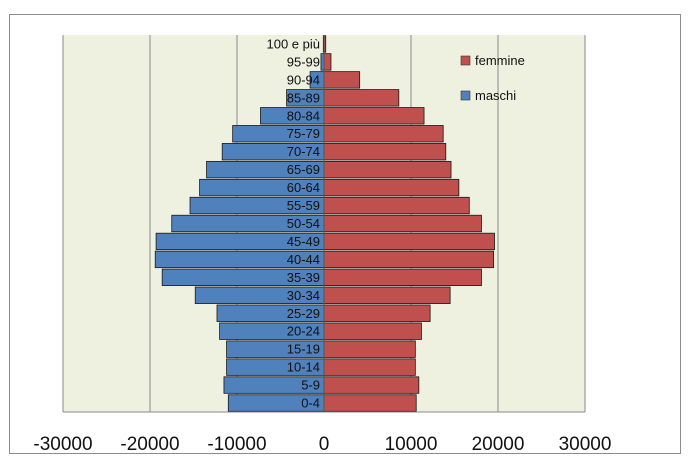 The height and width of the screenshot is (460, 693). Describe the element at coordinates (303, 295) in the screenshot. I see `category-label-6: 30-34` at that location.